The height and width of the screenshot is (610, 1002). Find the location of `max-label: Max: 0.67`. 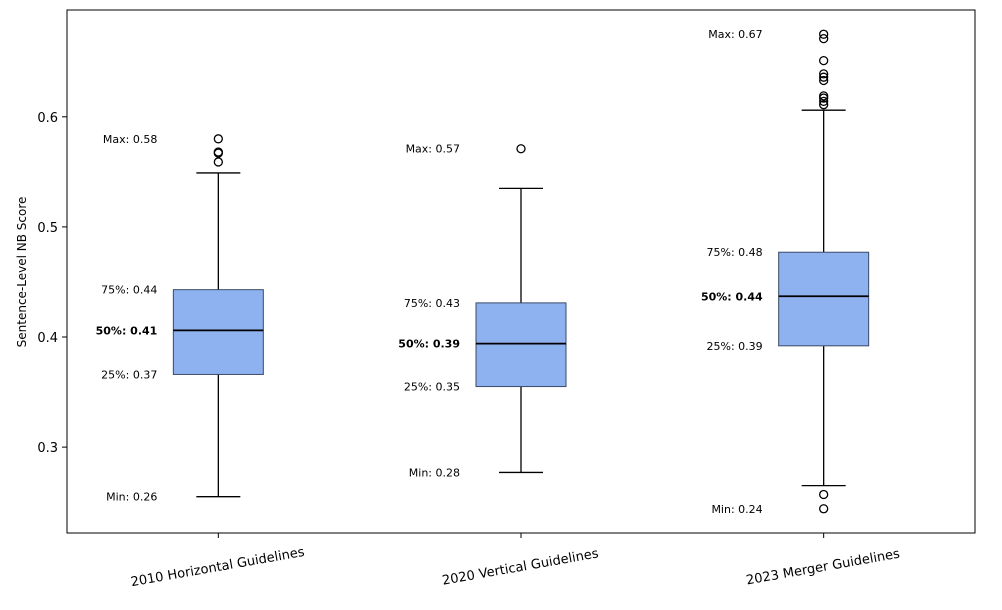

max-label: Max: 0.67 is located at coordinates (735, 34).